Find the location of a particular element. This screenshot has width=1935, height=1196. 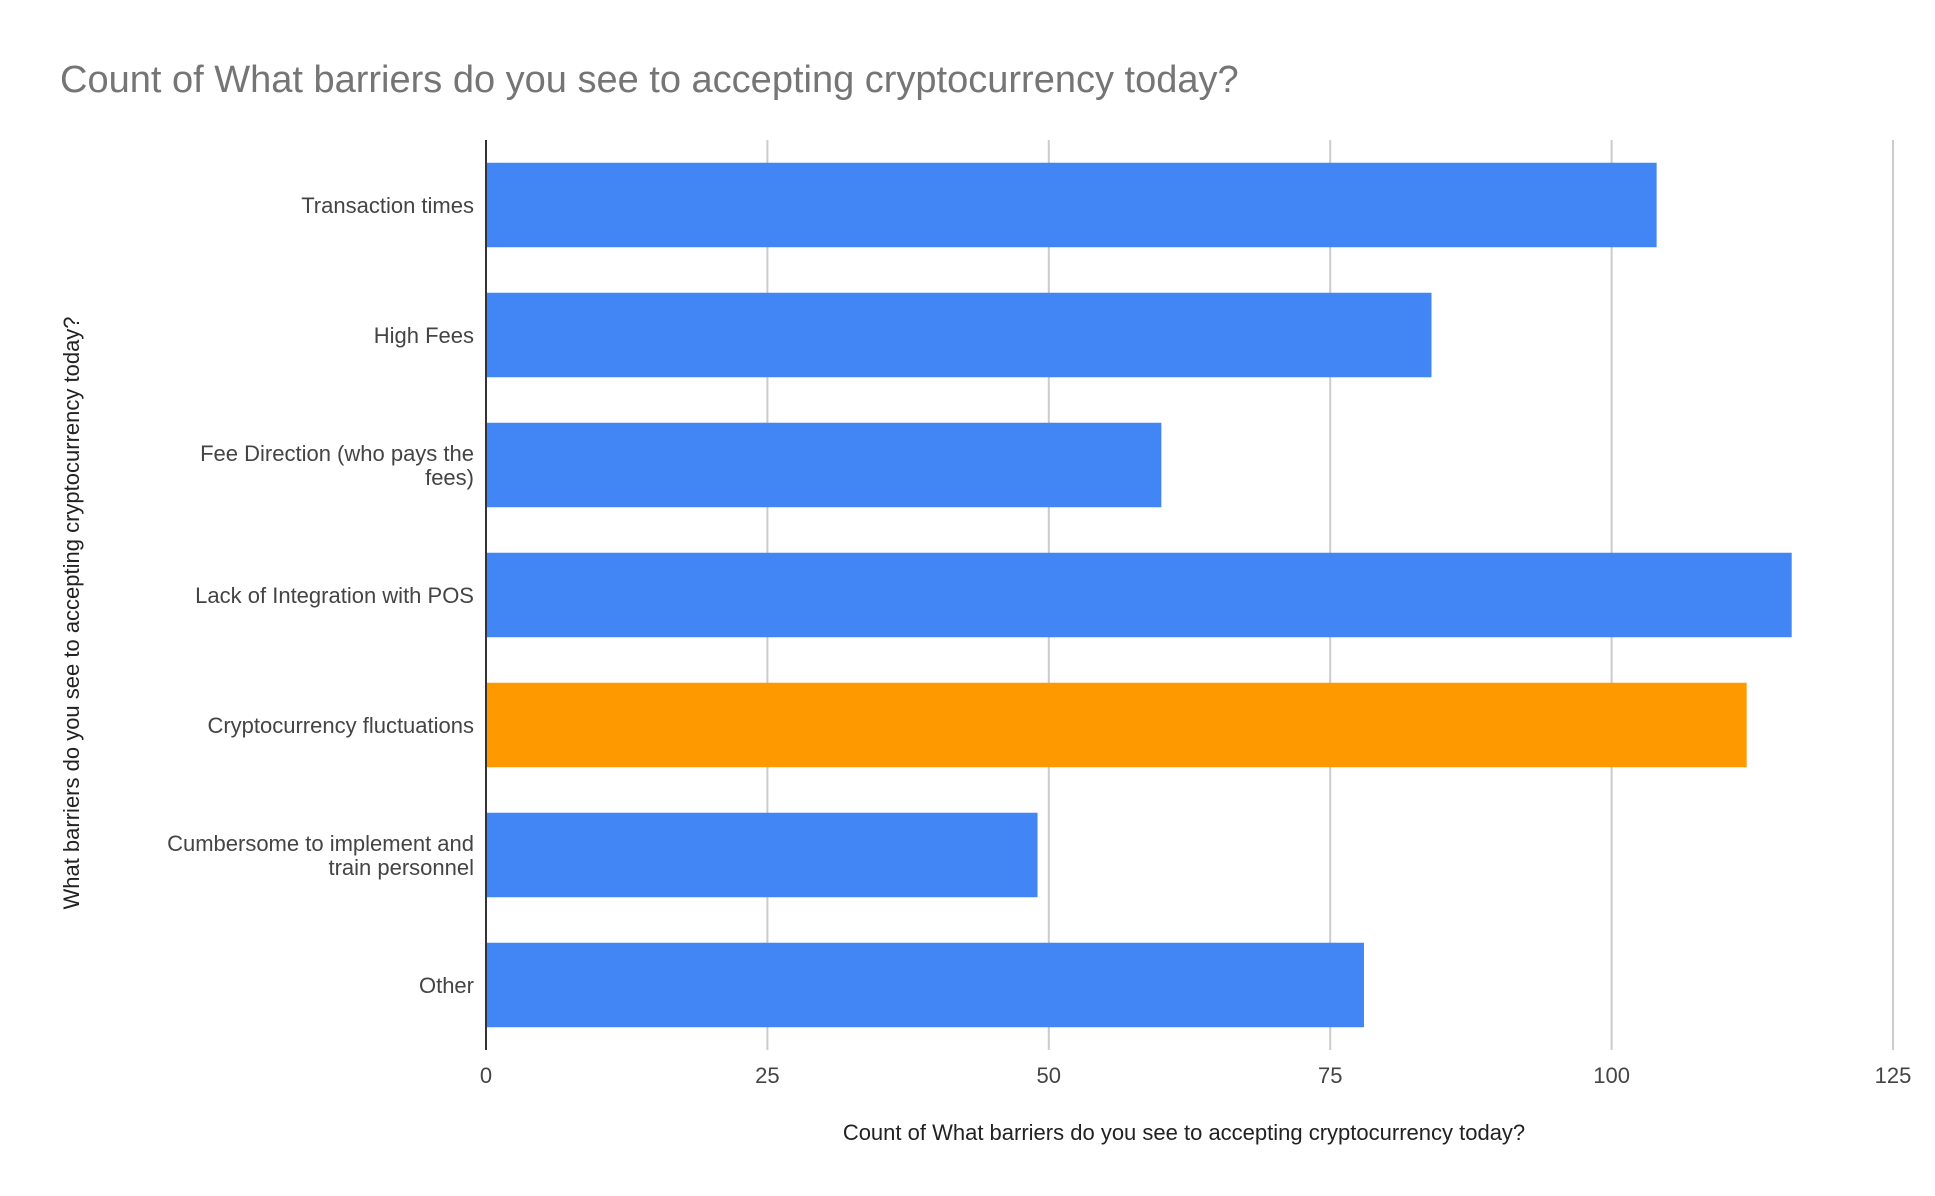

category-label: Transaction times is located at coordinates (387, 205).